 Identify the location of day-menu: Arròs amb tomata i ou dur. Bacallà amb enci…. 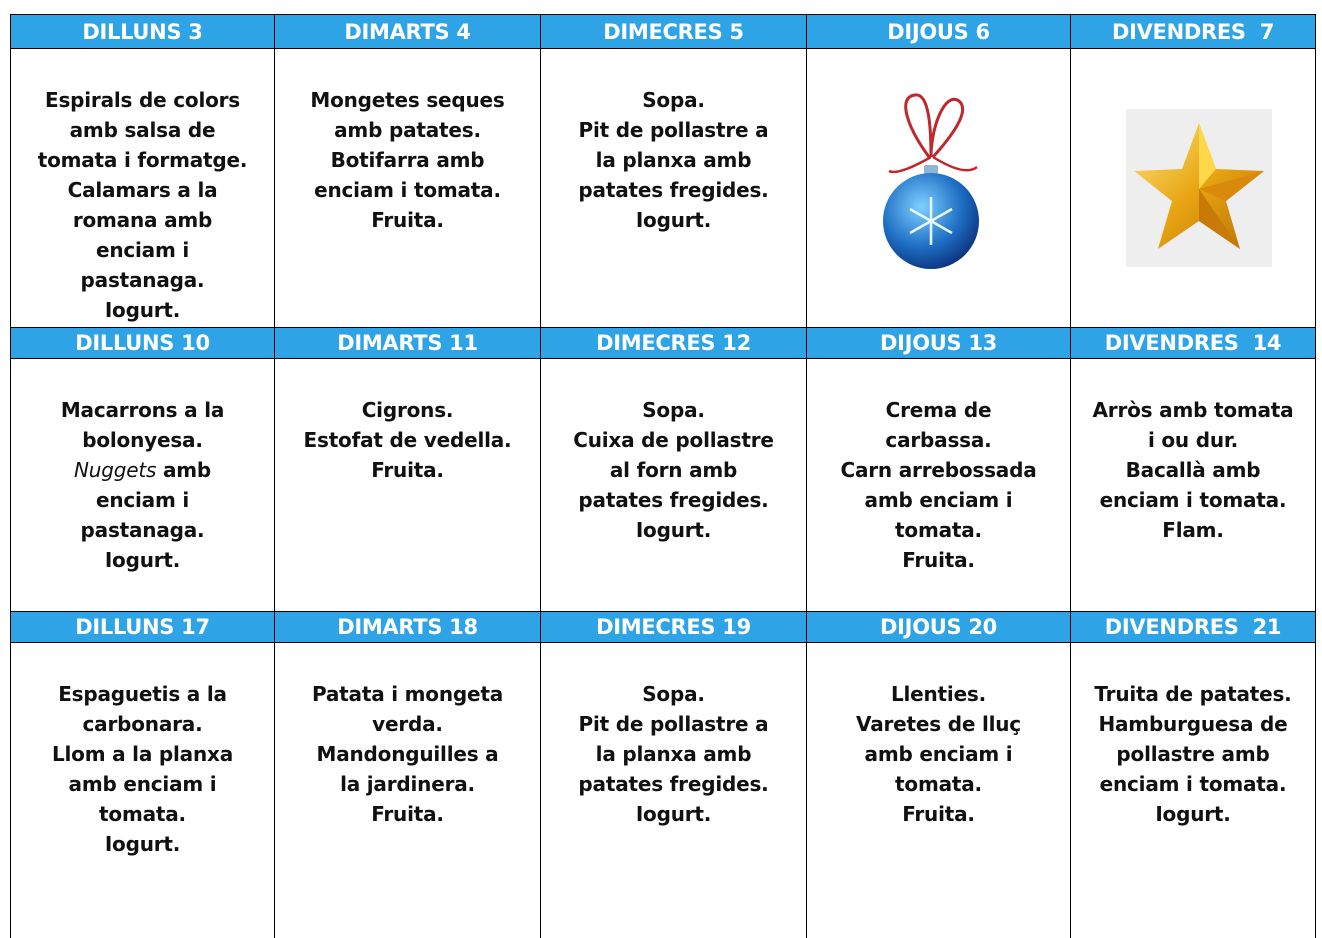
(1193, 484).